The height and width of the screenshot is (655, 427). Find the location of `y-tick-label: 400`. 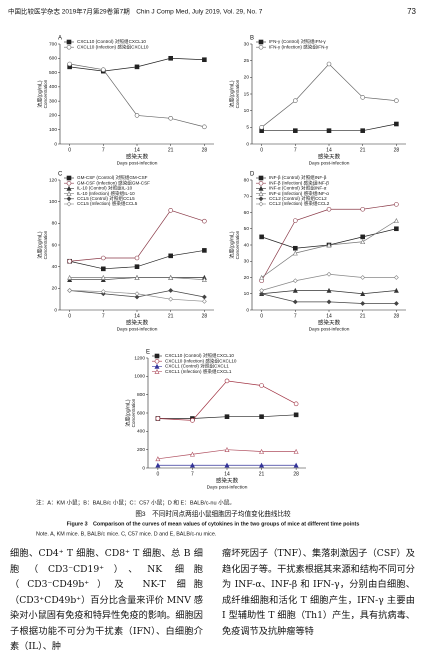

y-tick-label: 400 is located at coordinates (141, 432).